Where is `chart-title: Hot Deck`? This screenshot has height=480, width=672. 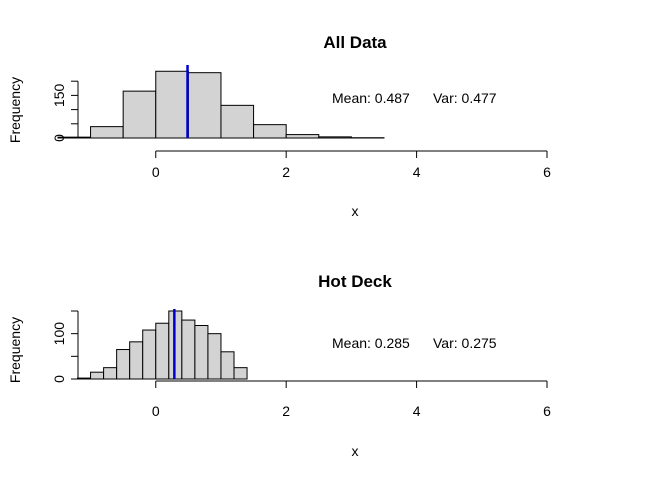 chart-title: Hot Deck is located at coordinates (355, 281).